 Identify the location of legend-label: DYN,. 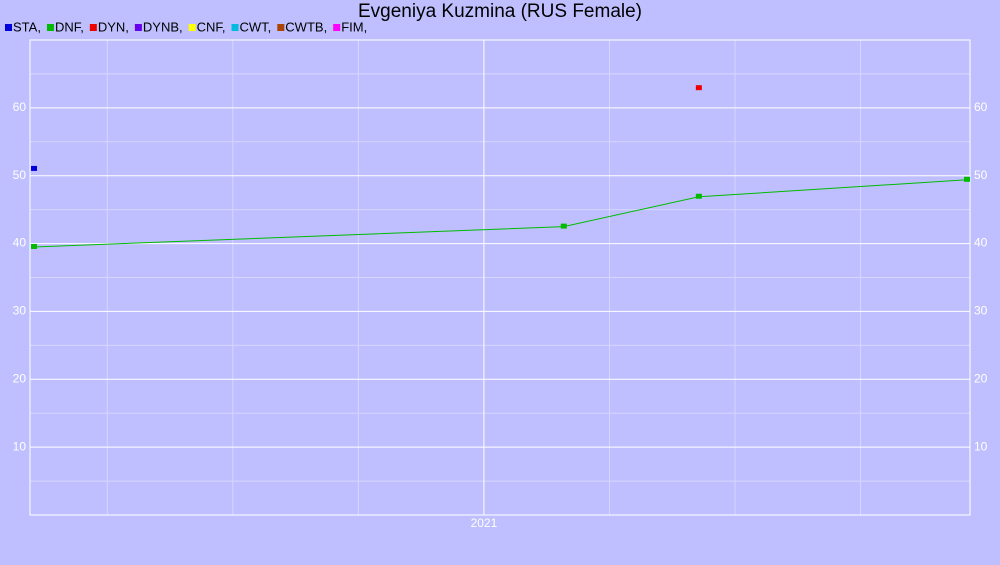
(113, 26).